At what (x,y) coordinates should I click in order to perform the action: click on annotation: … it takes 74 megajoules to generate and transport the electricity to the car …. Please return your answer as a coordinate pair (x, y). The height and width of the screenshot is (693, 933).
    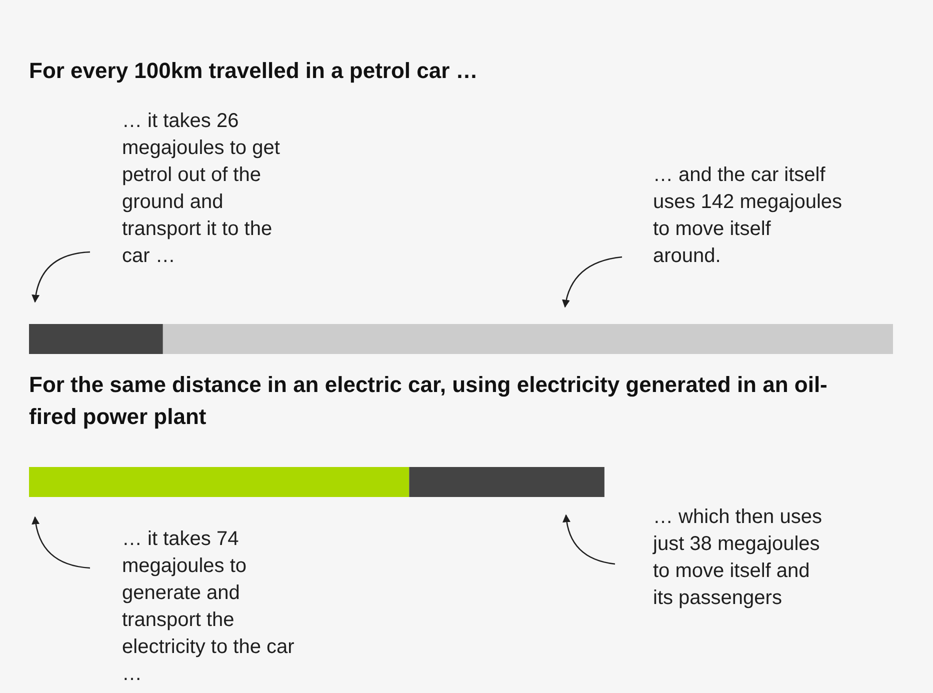
    Looking at the image, I should click on (208, 606).